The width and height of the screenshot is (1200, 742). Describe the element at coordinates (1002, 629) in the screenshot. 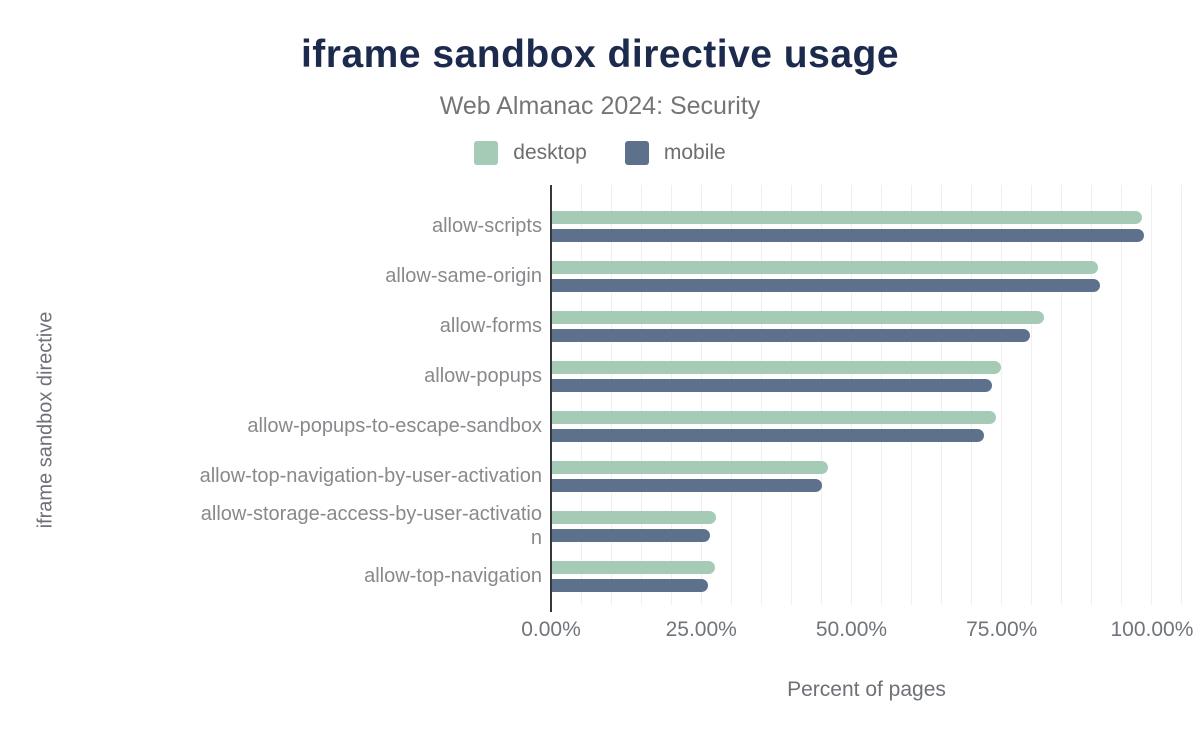

I see `x-tick-label: 75.00%` at that location.